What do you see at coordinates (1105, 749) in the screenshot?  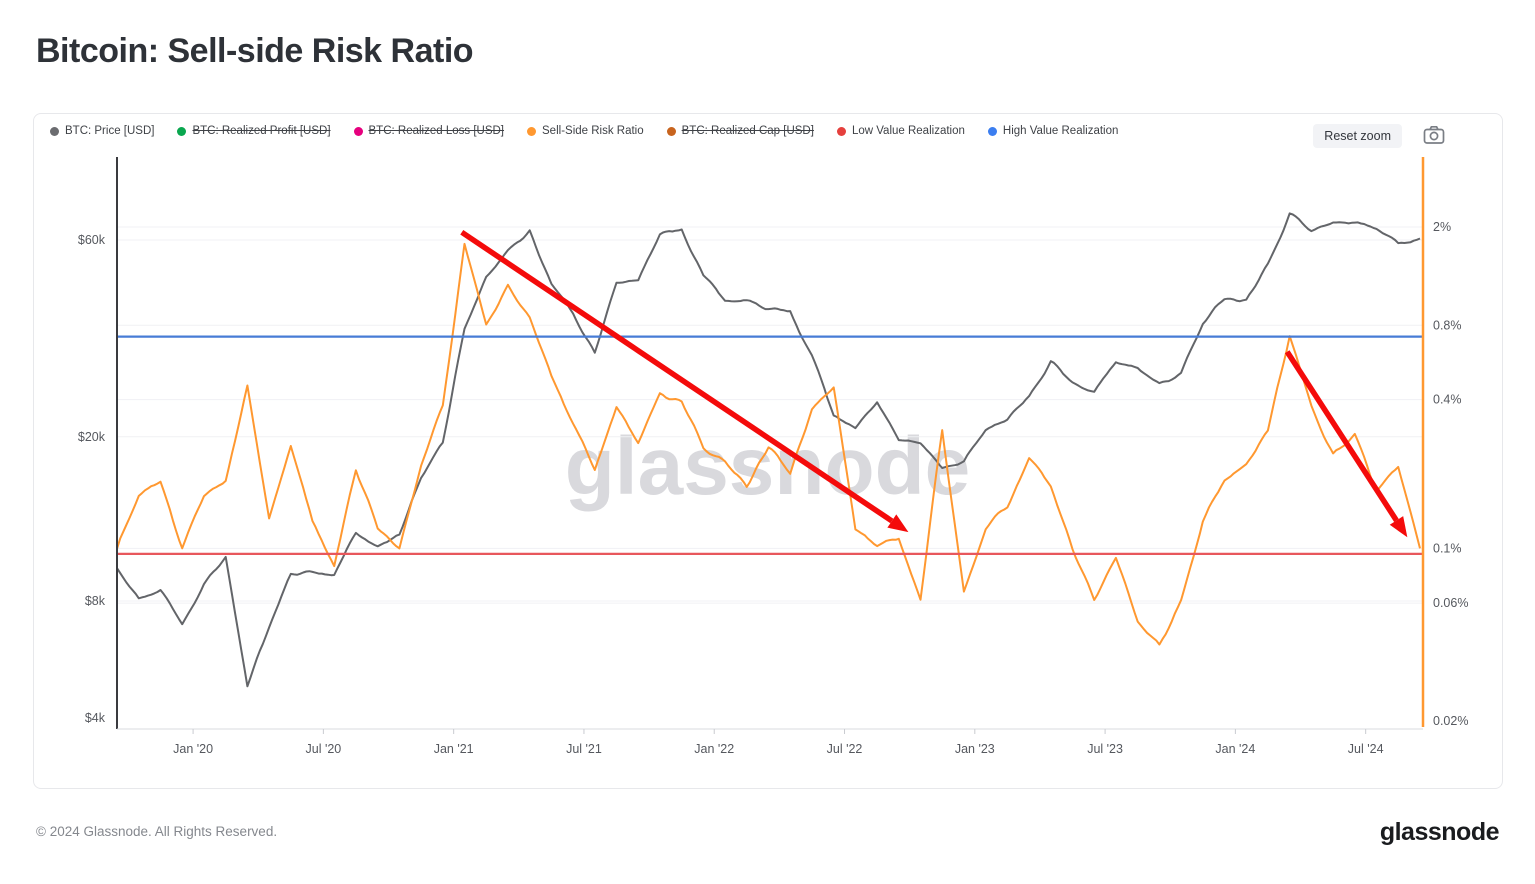 I see `x-axis-tick-label: Jul '23` at bounding box center [1105, 749].